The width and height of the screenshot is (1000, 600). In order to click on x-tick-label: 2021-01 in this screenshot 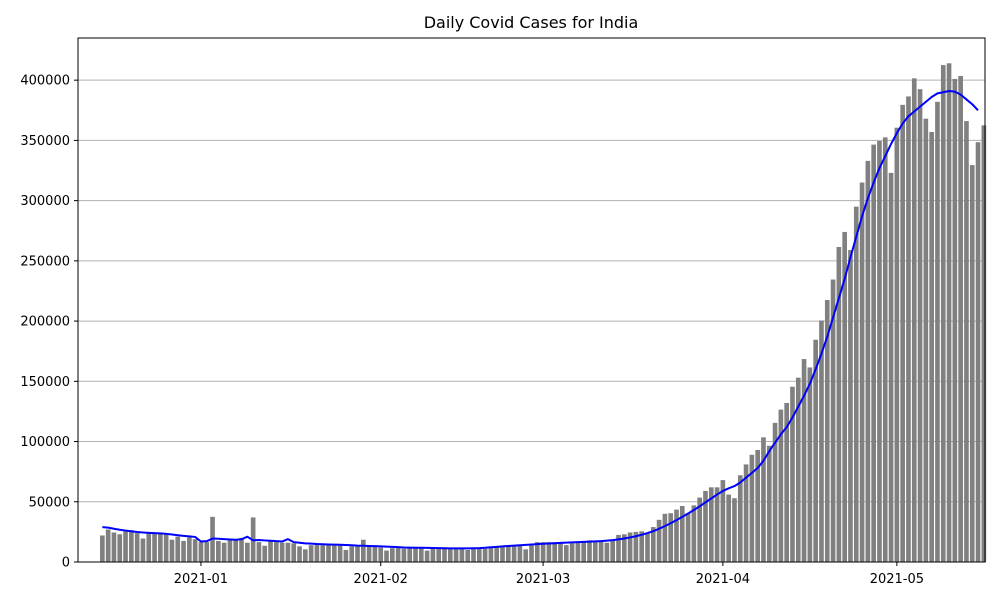, I will do `click(201, 579)`.